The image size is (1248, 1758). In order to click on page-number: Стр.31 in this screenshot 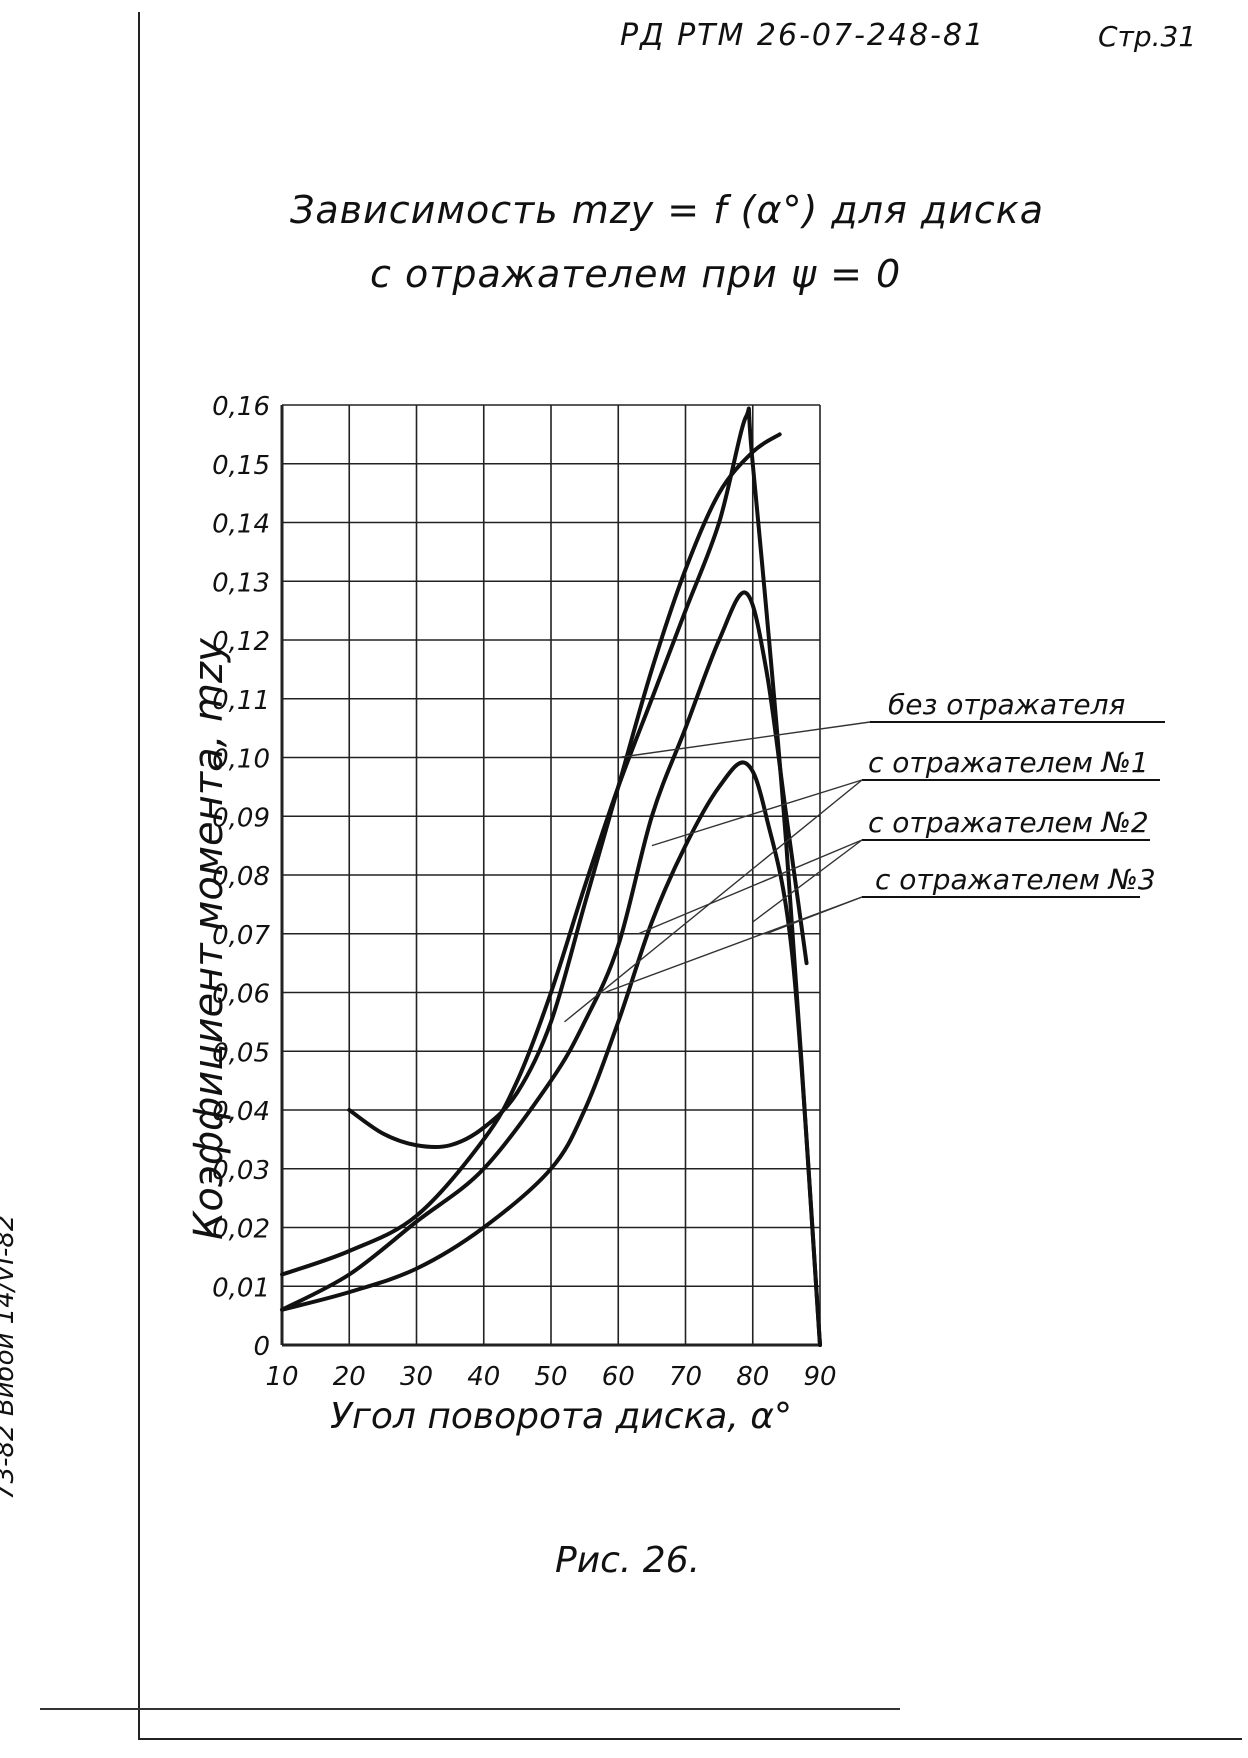, I will do `click(1147, 36)`.